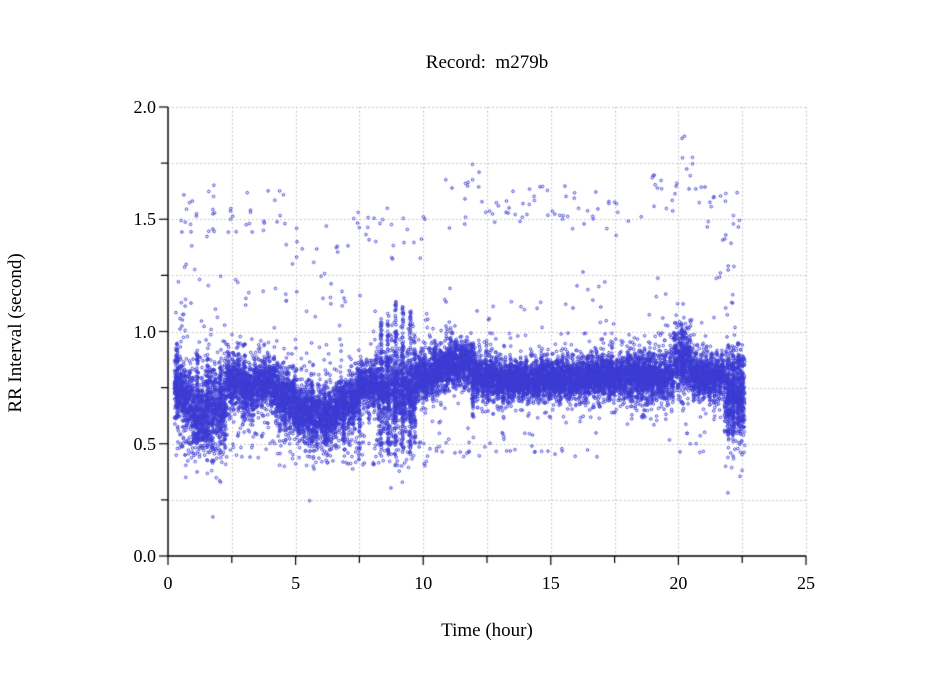  I want to click on x-axis-title: Time (hour), so click(487, 630).